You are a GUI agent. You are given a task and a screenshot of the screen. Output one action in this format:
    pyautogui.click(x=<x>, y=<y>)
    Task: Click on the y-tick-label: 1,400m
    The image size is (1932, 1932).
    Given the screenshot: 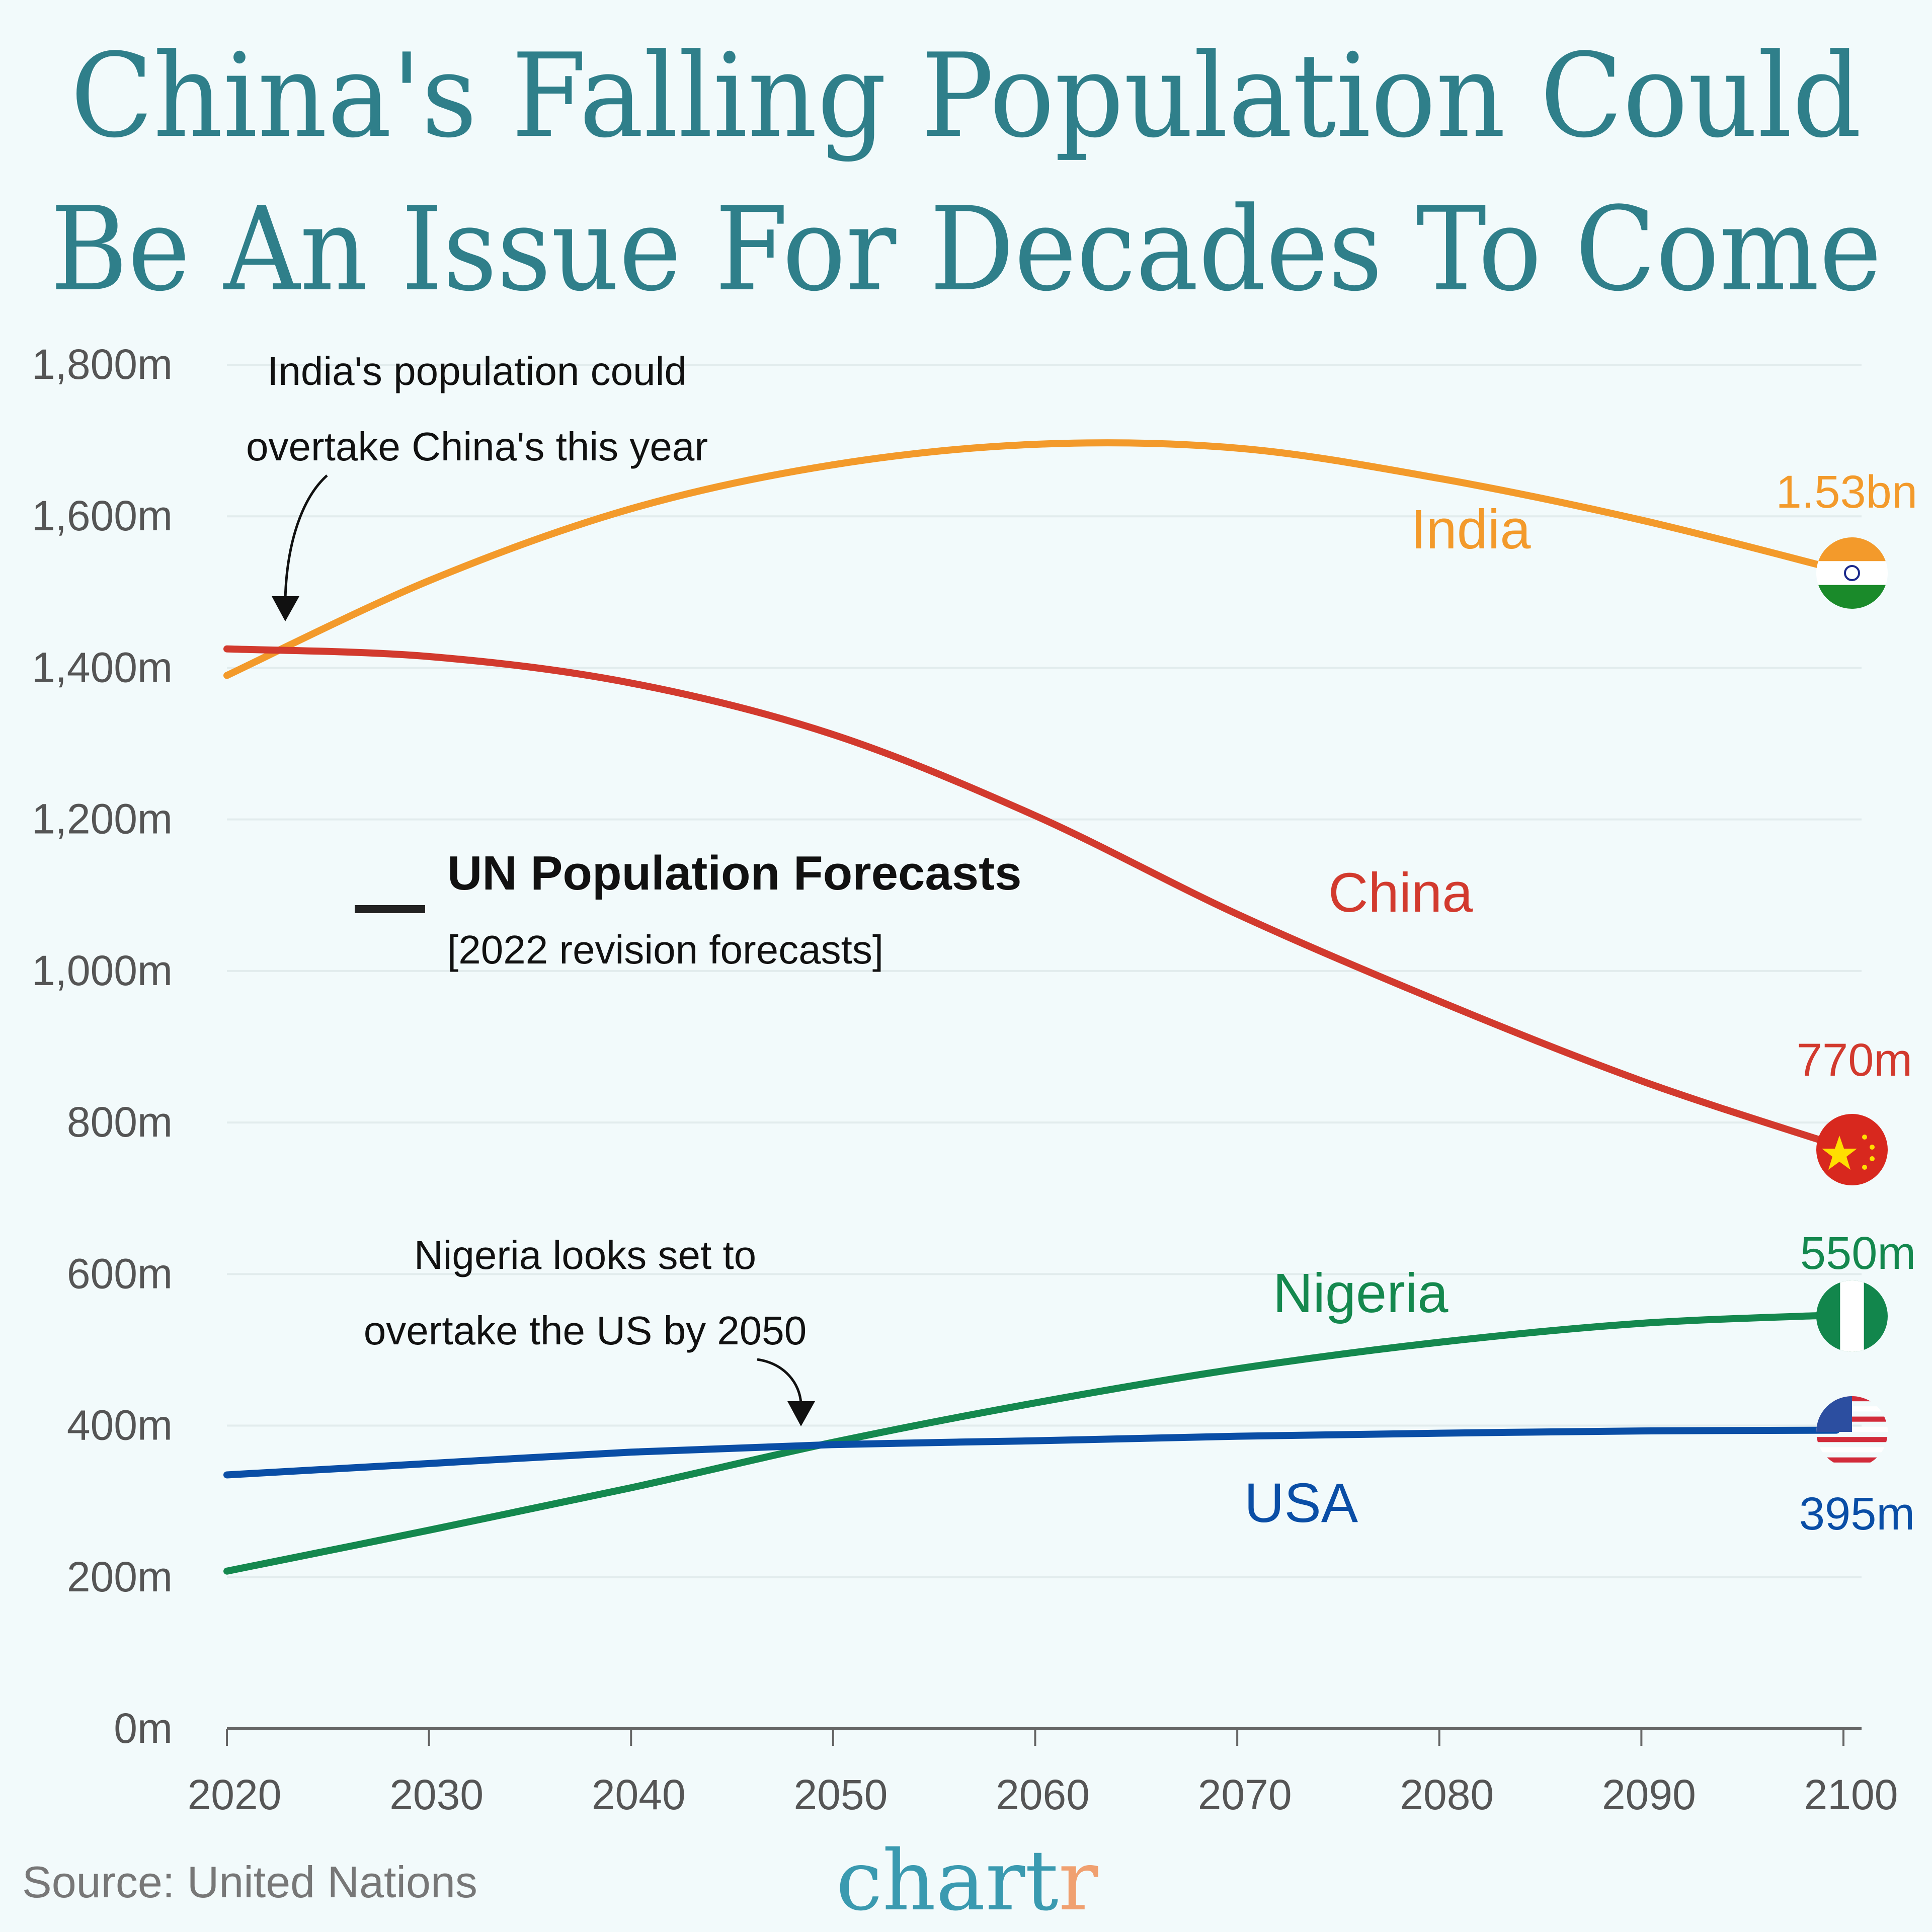 What is the action you would take?
    pyautogui.click(x=103, y=667)
    